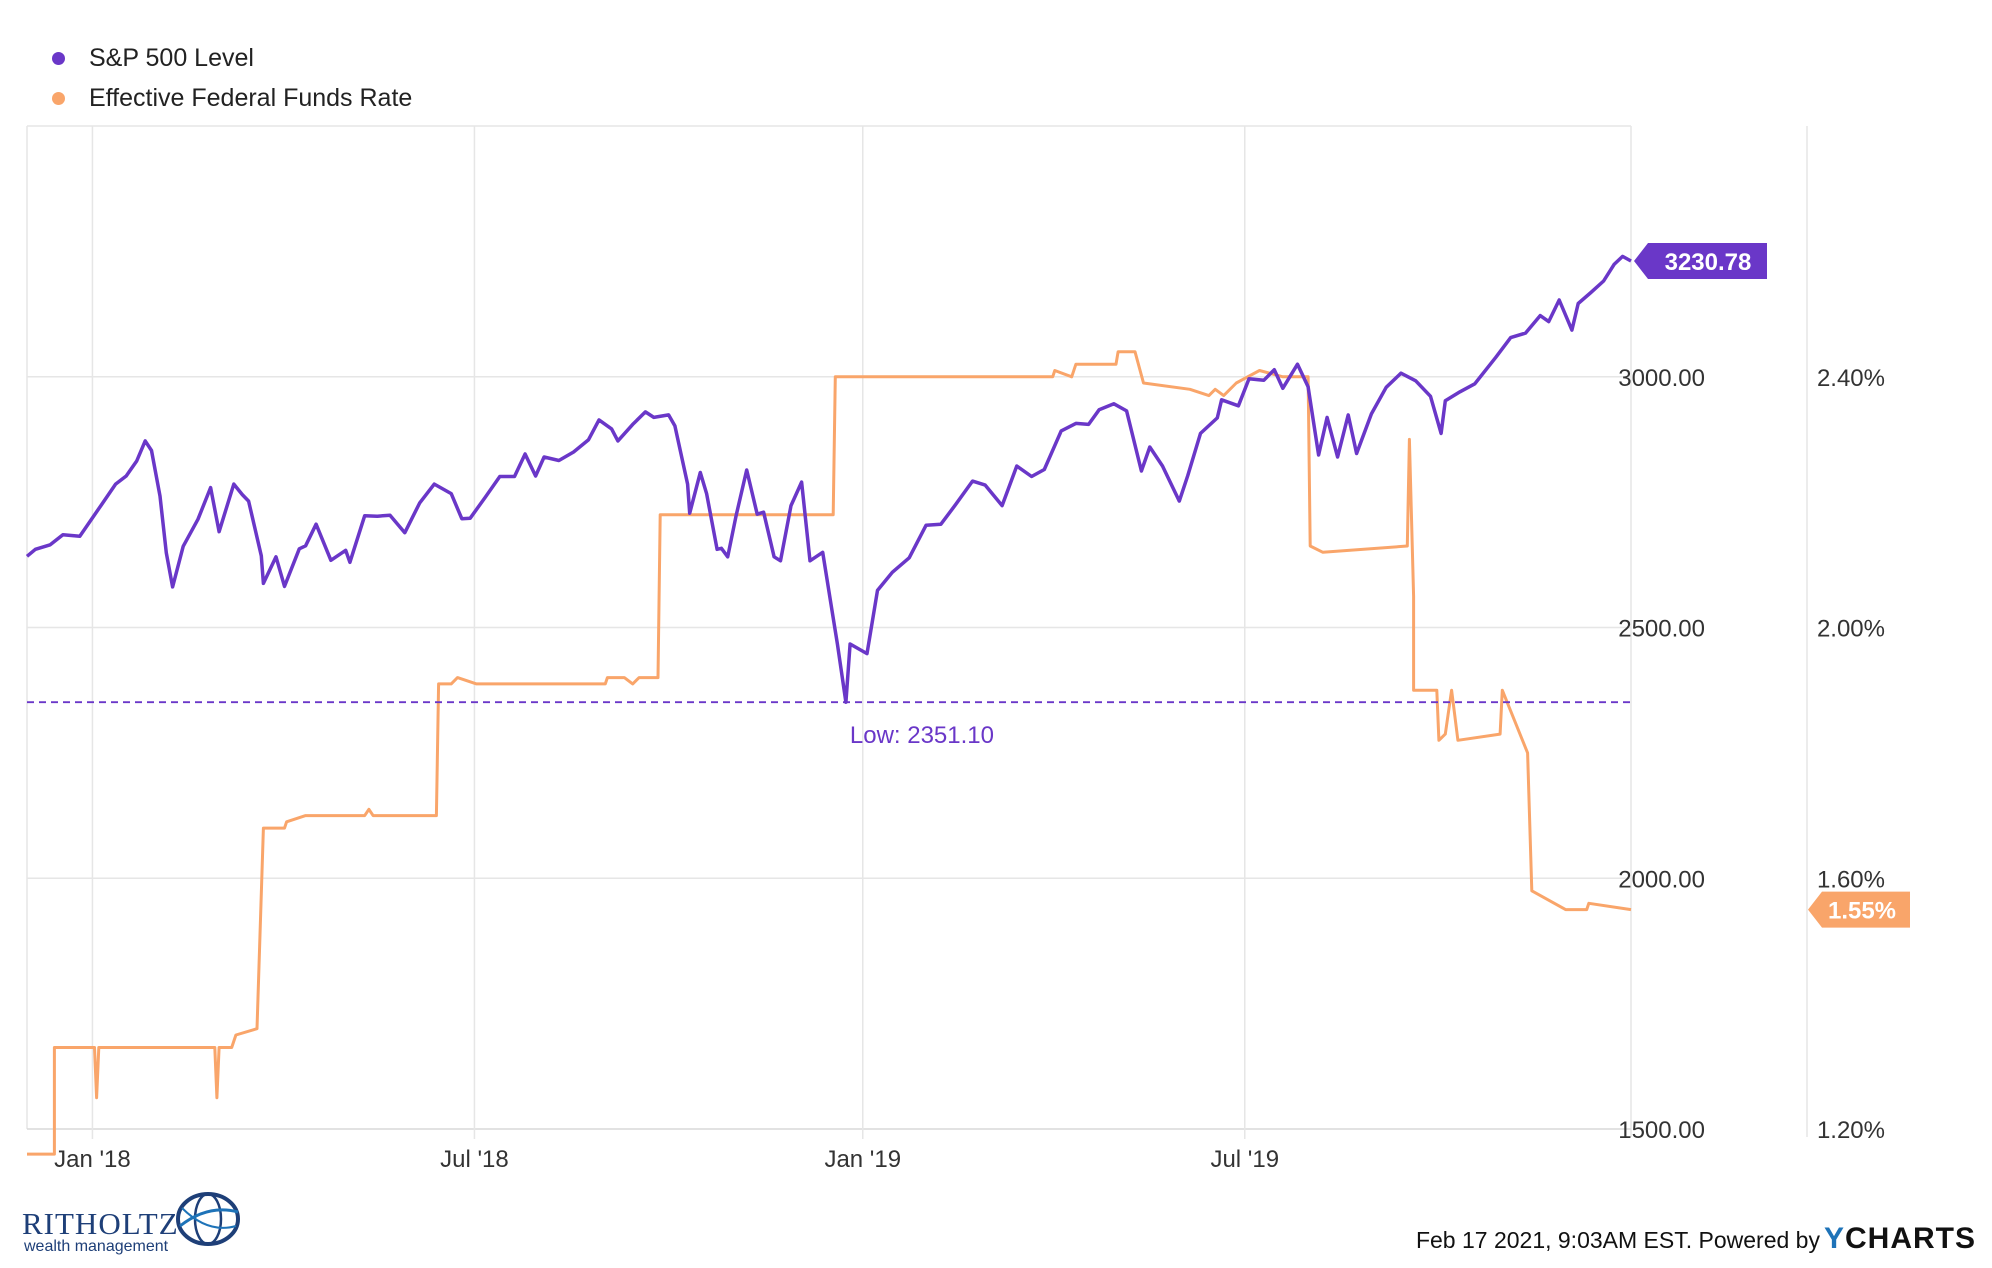 This screenshot has width=1992, height=1268. What do you see at coordinates (1661, 629) in the screenshot?
I see `y-left-tick-label: 2500.00` at bounding box center [1661, 629].